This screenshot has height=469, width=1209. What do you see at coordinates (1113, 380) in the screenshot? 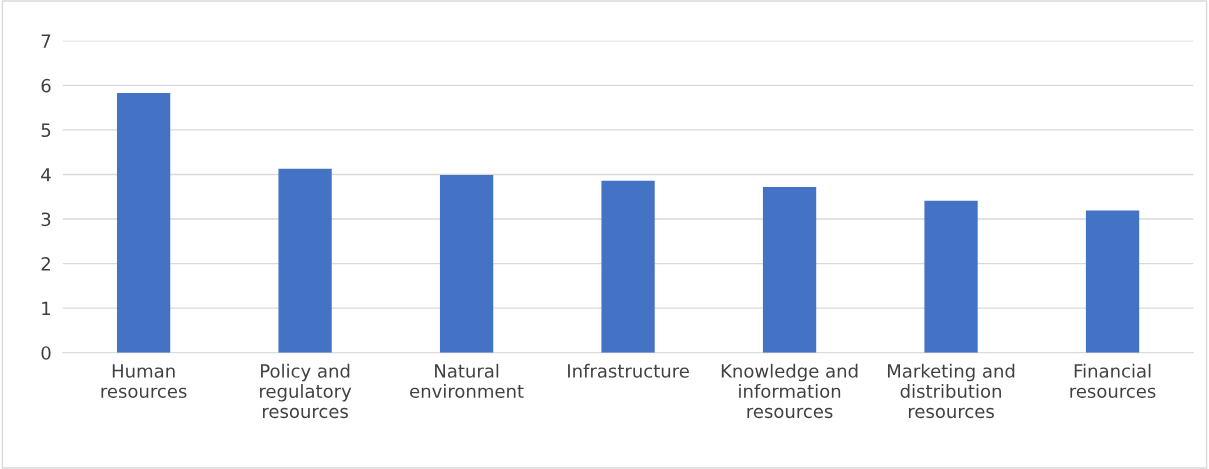
I see `x-tick-label: Financial resources` at bounding box center [1113, 380].